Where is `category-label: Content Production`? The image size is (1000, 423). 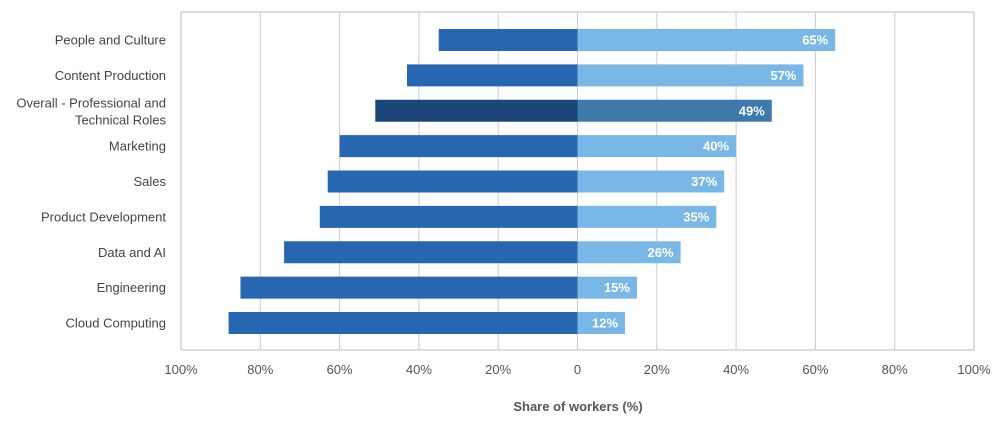 category-label: Content Production is located at coordinates (110, 75).